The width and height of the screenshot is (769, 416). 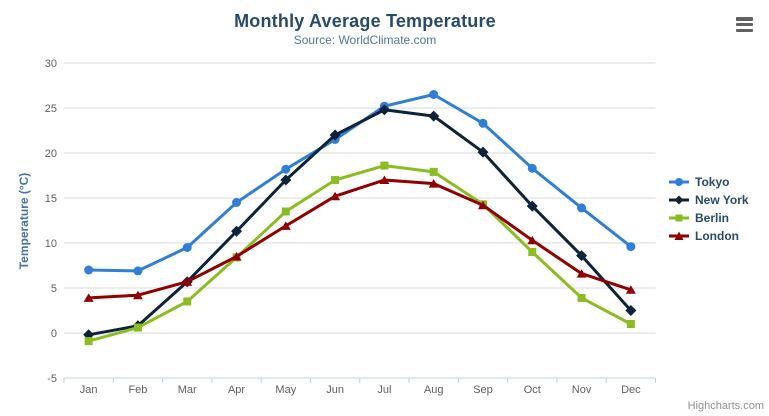 What do you see at coordinates (187, 390) in the screenshot?
I see `x-tick-label: Mar` at bounding box center [187, 390].